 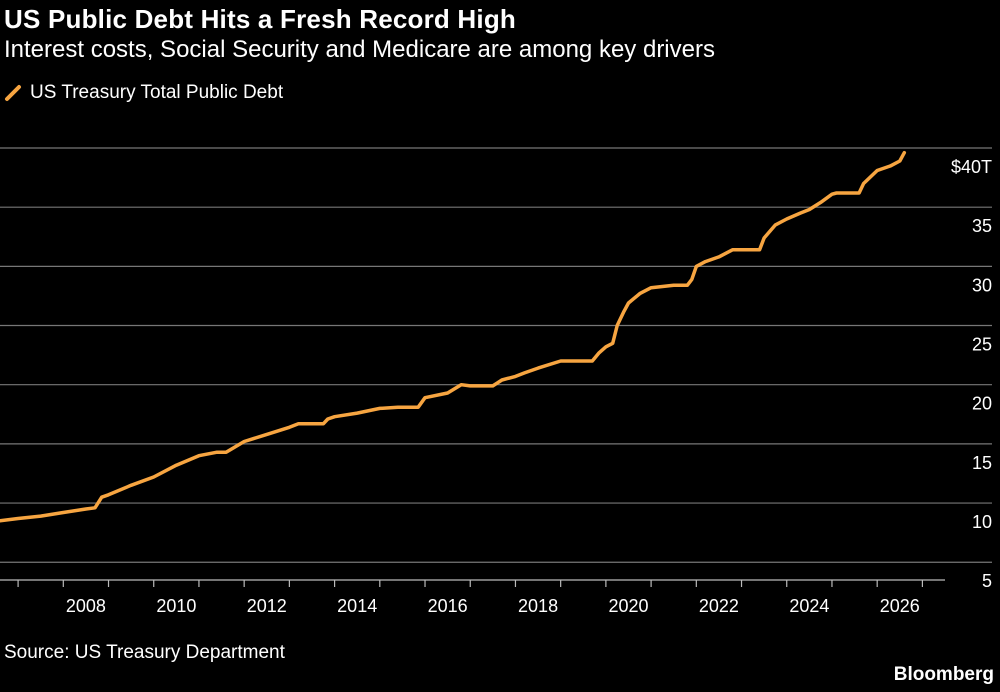 I want to click on x-tick-label: 2026, so click(x=900, y=606).